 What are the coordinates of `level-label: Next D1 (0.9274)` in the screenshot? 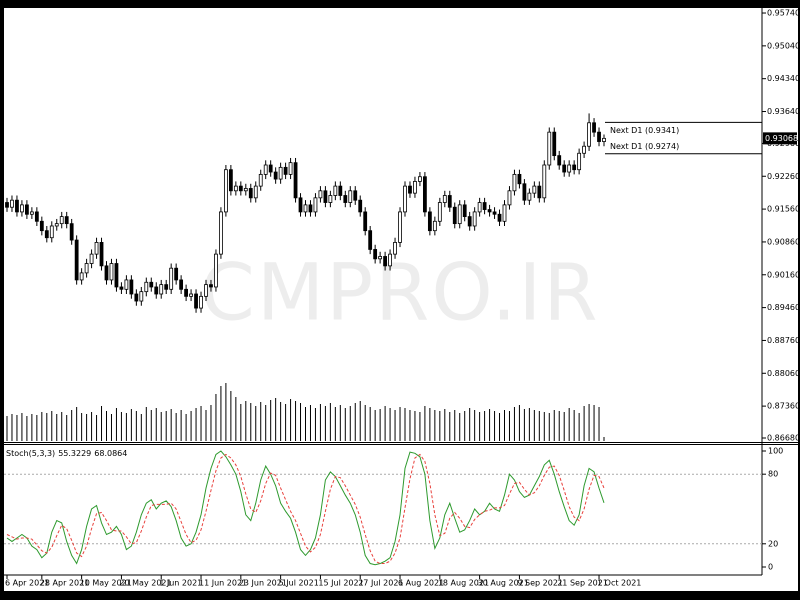 It's located at (644, 146).